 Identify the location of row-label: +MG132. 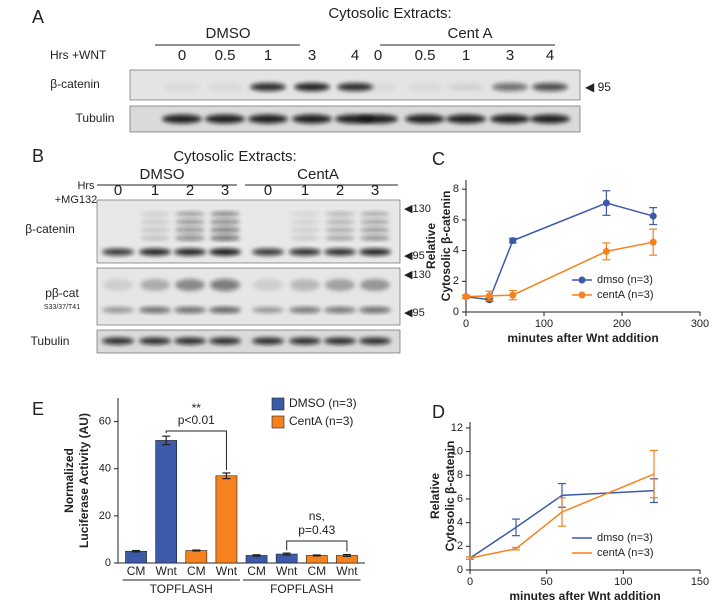
(76, 200).